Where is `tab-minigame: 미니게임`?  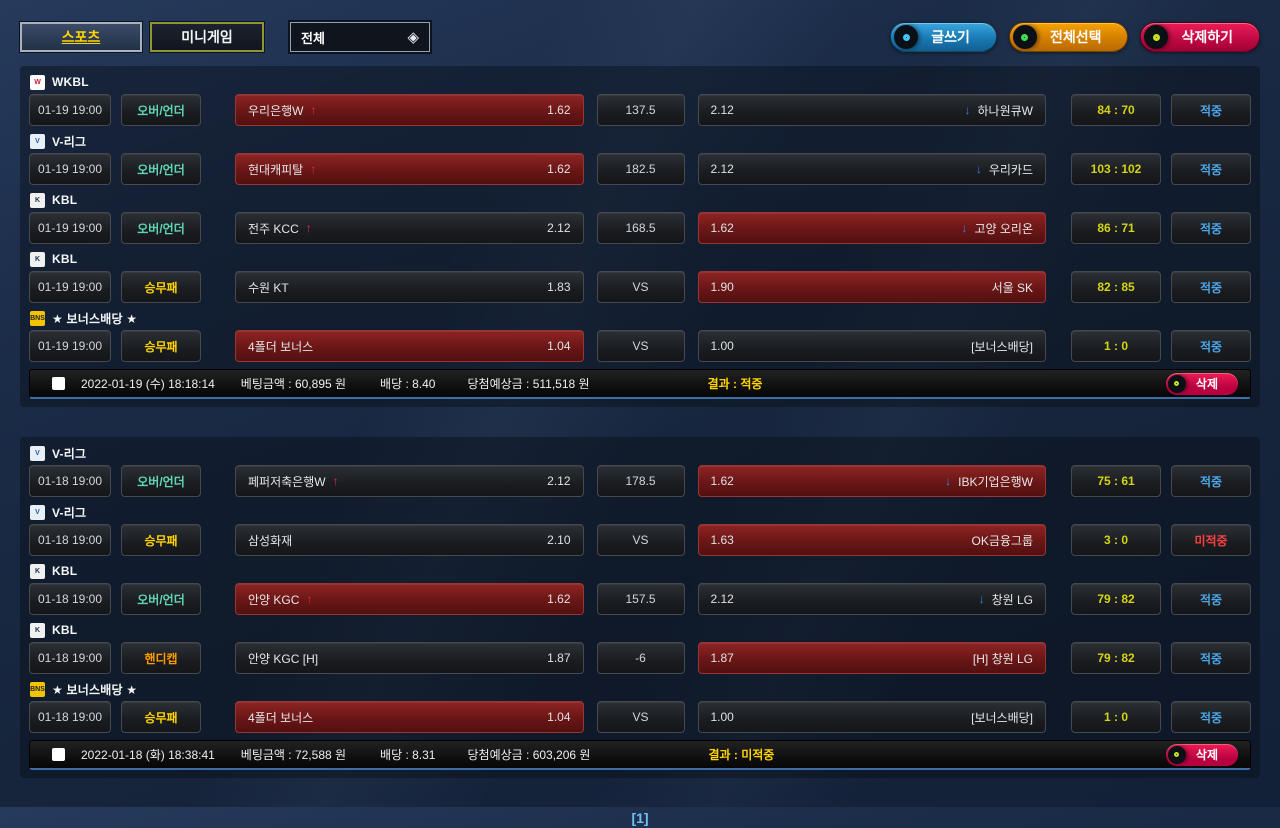 tab-minigame: 미니게임 is located at coordinates (207, 37).